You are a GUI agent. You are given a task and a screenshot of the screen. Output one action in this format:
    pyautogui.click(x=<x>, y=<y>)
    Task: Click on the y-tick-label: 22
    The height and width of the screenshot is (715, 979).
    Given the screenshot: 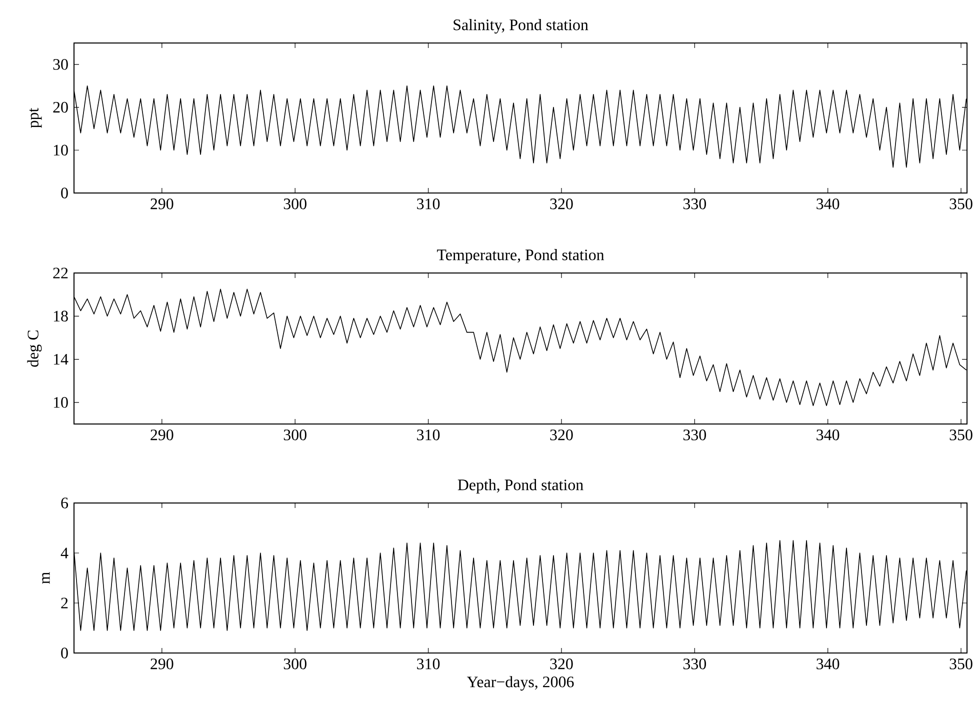 What is the action you would take?
    pyautogui.click(x=60, y=273)
    